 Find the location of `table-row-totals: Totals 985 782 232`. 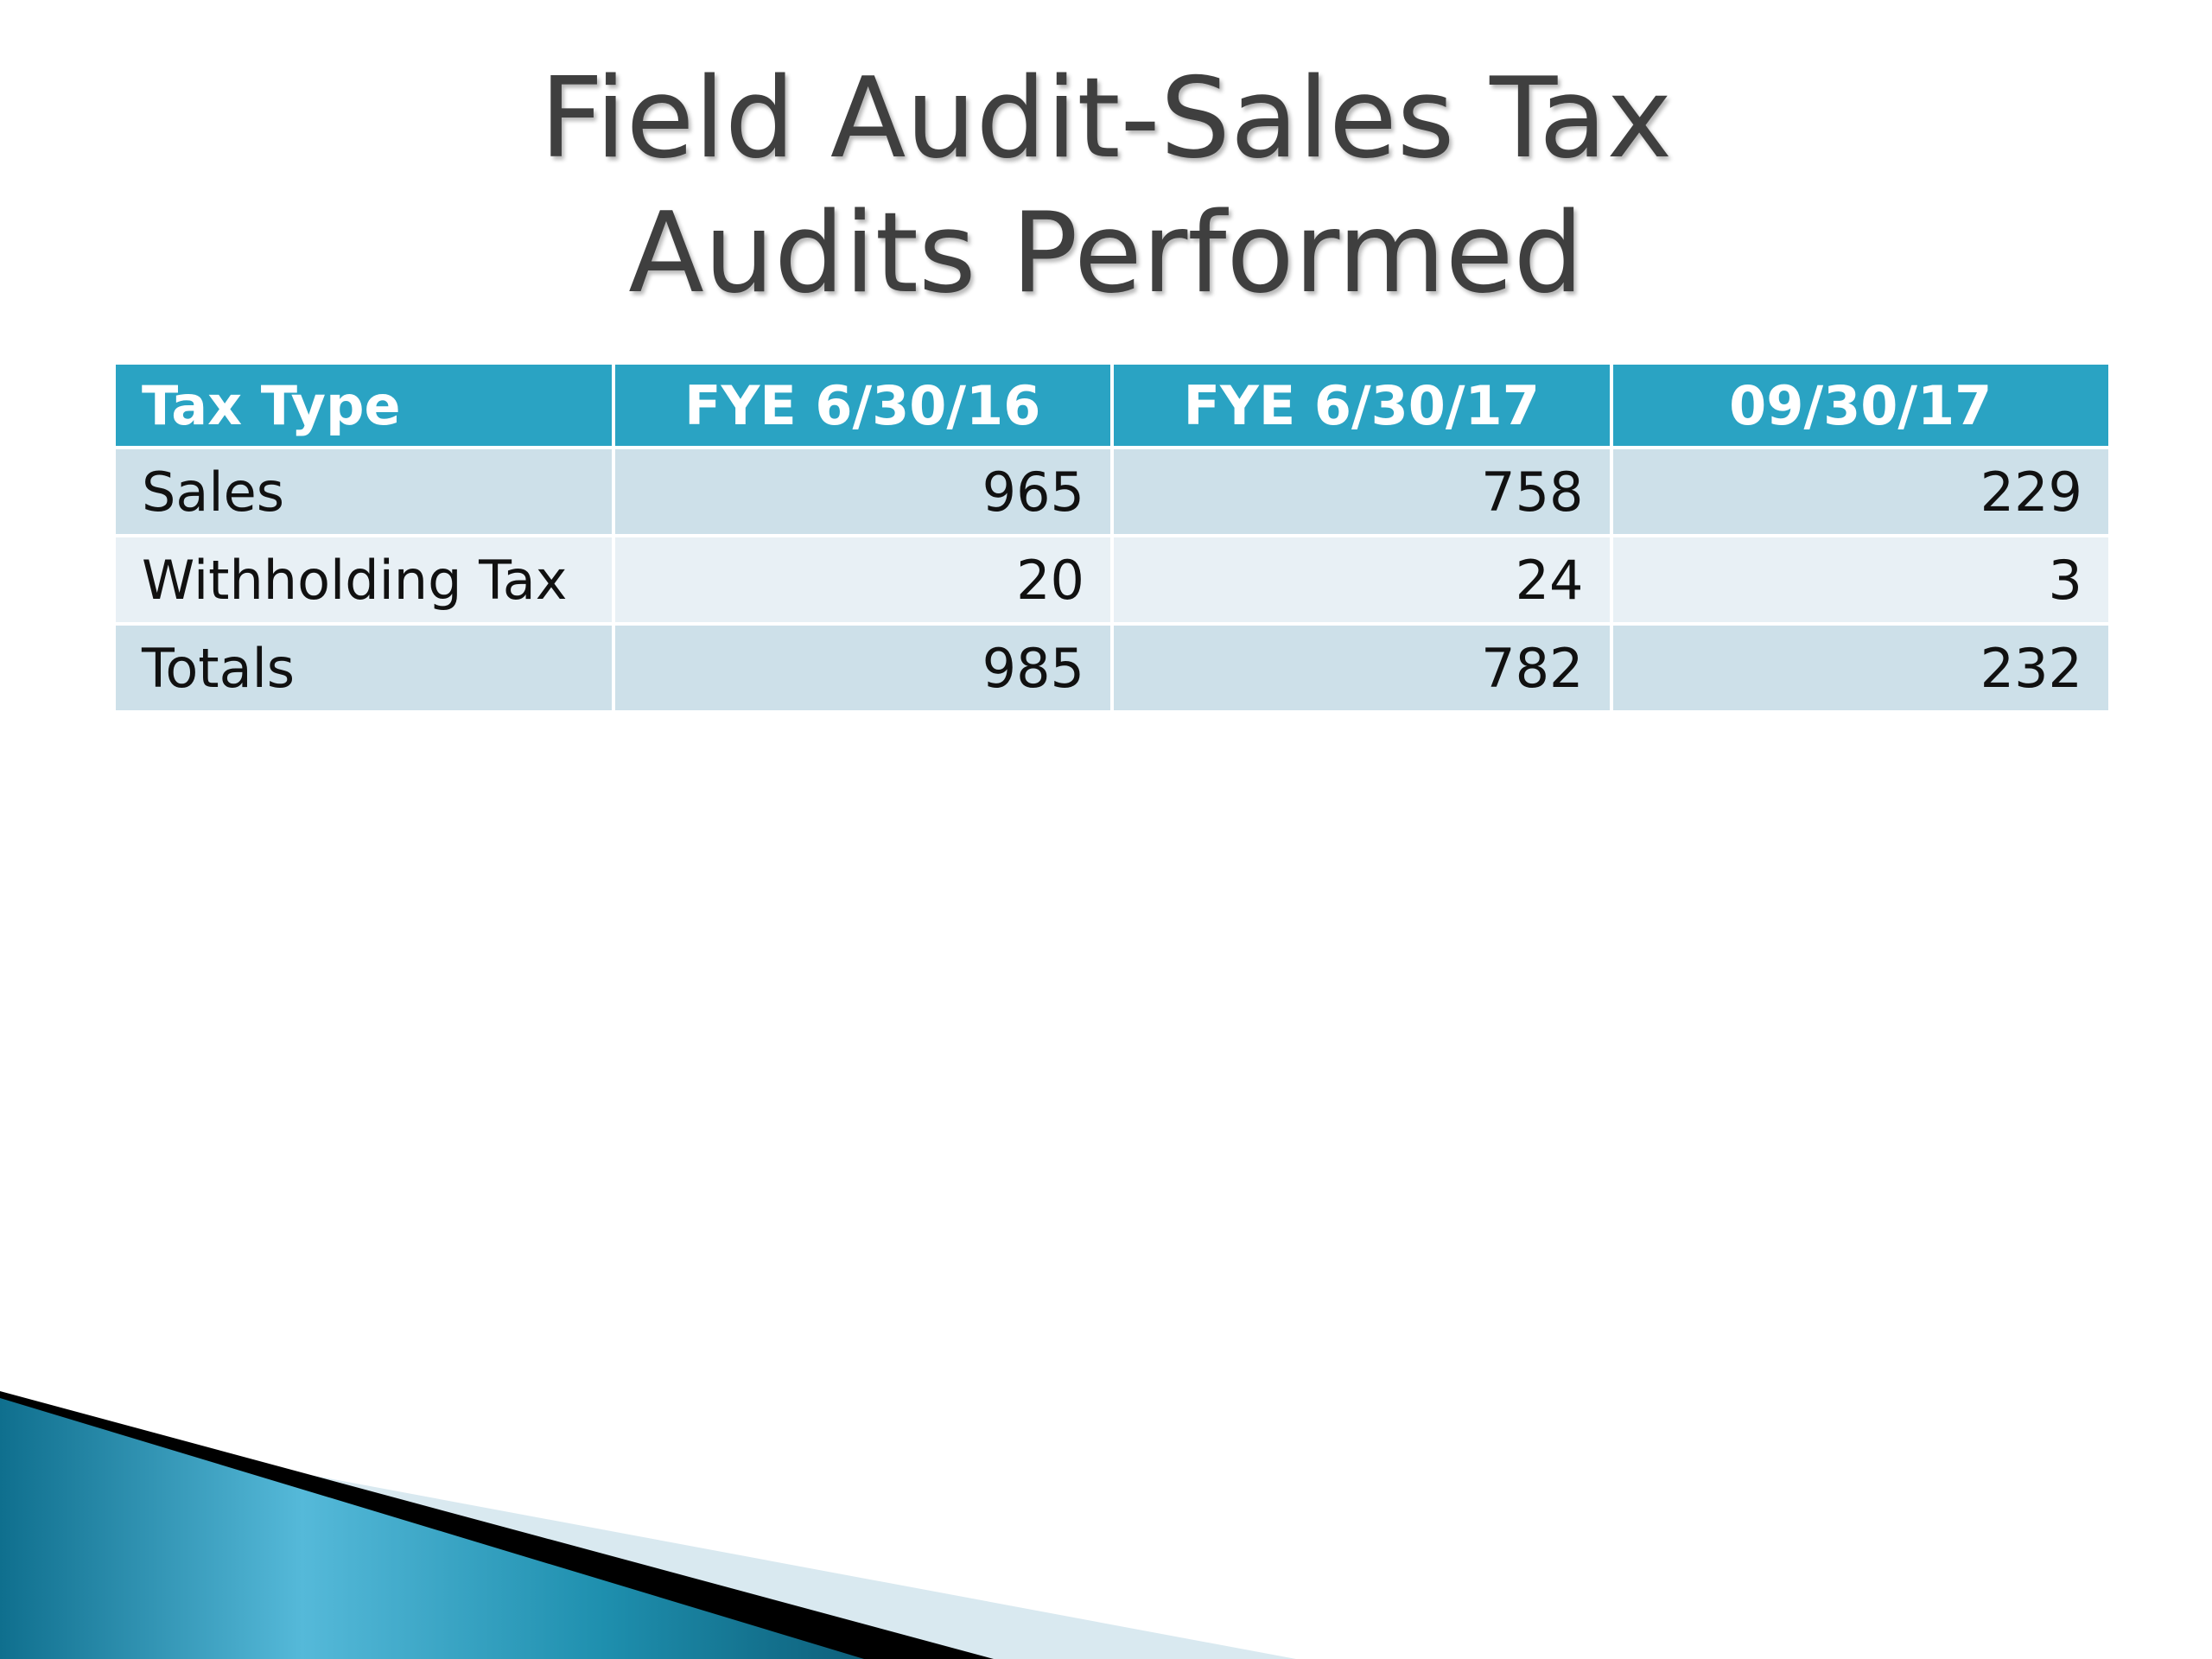

table-row-totals: Totals 985 782 232 is located at coordinates (1112, 668).